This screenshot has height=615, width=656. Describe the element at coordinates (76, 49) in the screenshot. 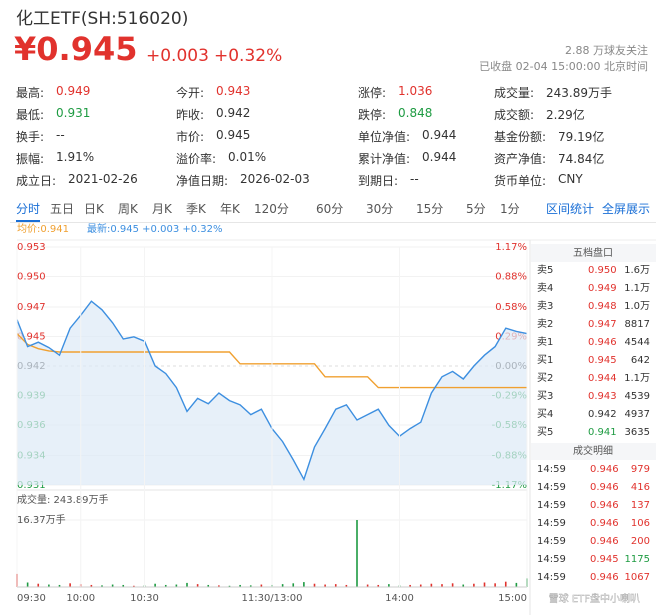

I see `price: ¥0.945` at that location.